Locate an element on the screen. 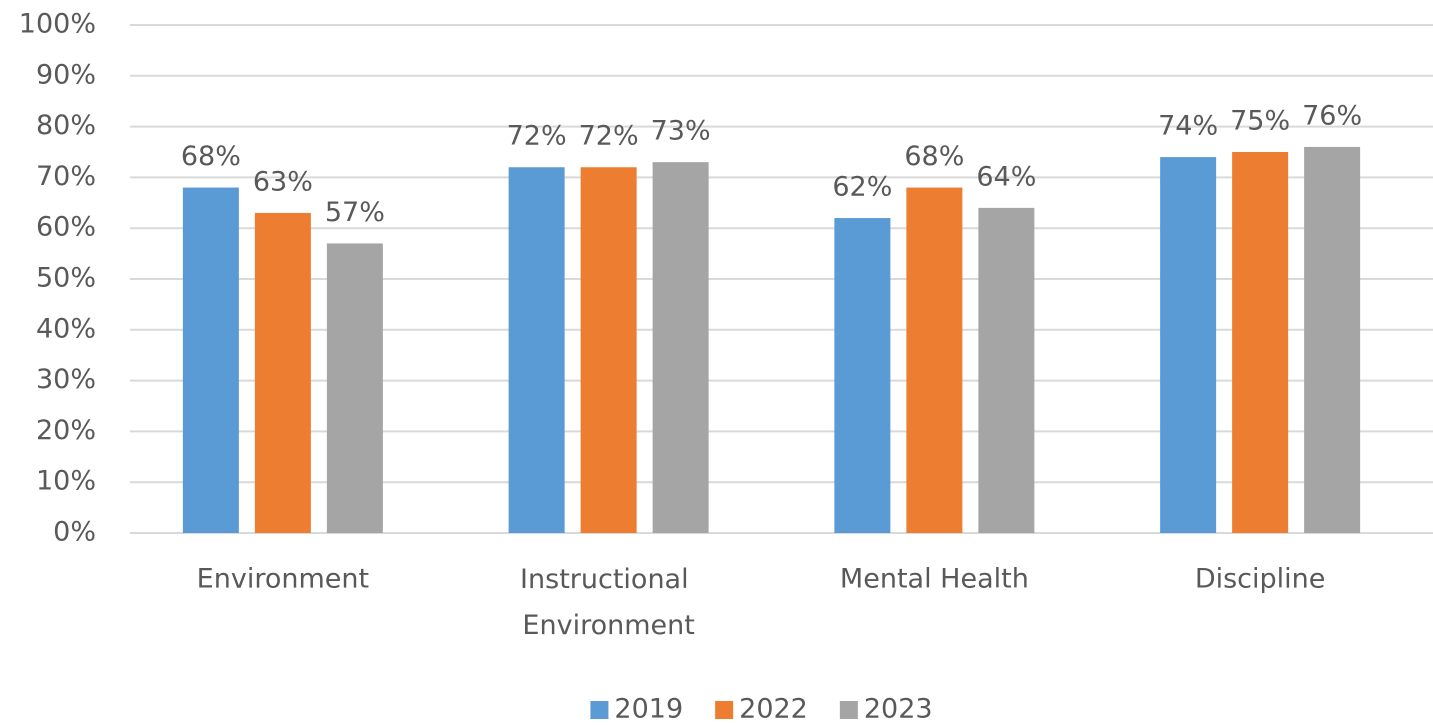 This screenshot has width=1433, height=725. y-tick-label: 10% is located at coordinates (66, 481).